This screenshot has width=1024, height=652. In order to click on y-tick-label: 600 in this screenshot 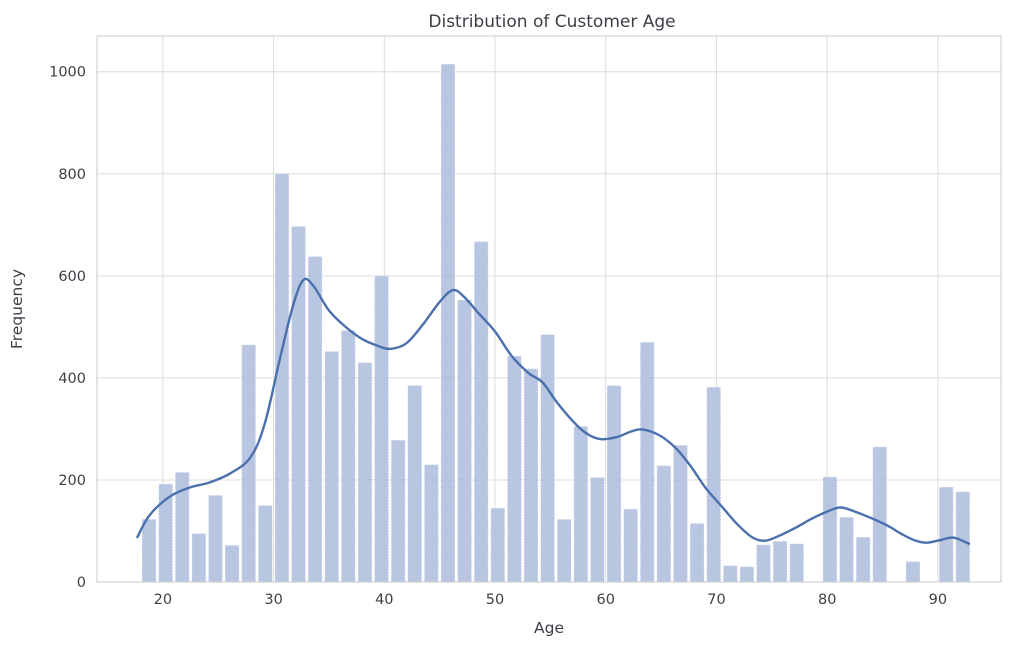, I will do `click(72, 277)`.